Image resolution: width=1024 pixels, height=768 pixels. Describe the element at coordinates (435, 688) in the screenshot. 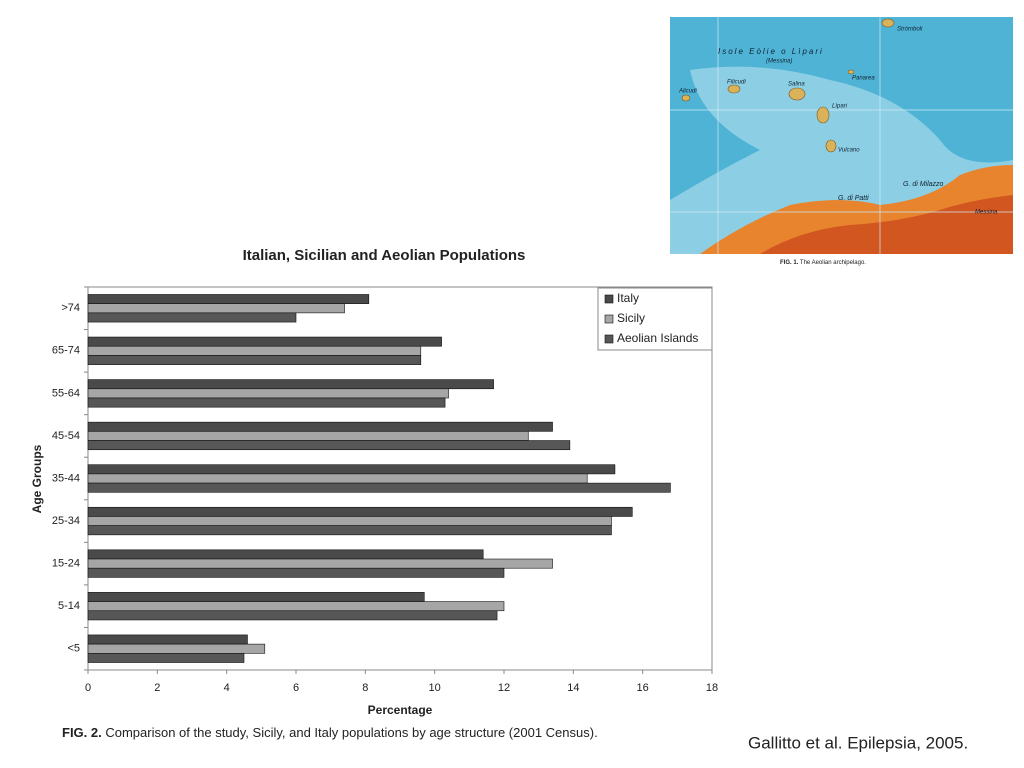

I see `x-tick-label: 10` at that location.